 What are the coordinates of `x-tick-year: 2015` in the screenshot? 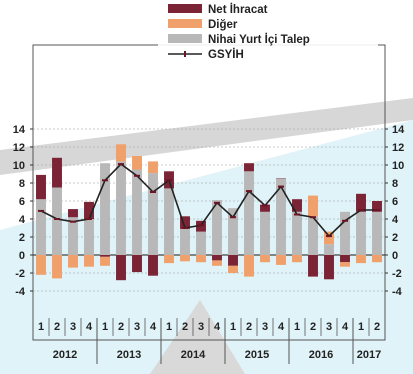 It's located at (257, 355).